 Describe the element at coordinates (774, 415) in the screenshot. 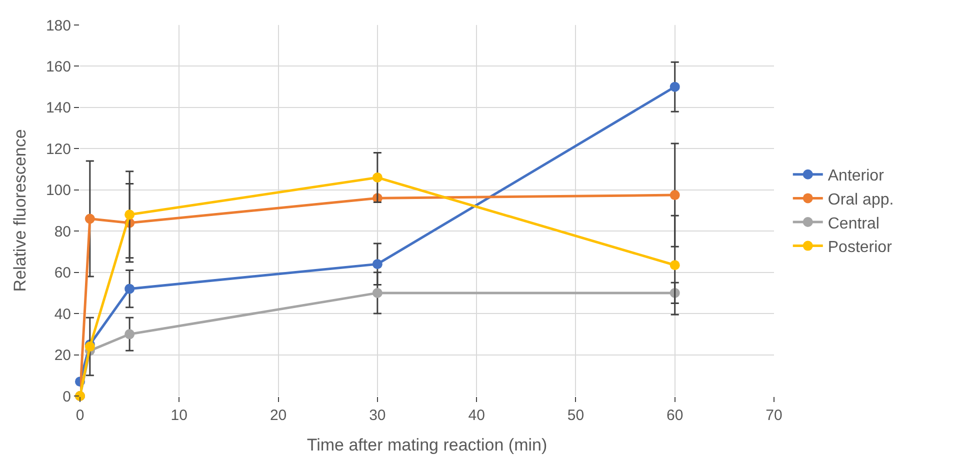

I see `x-tick-label: 70` at that location.